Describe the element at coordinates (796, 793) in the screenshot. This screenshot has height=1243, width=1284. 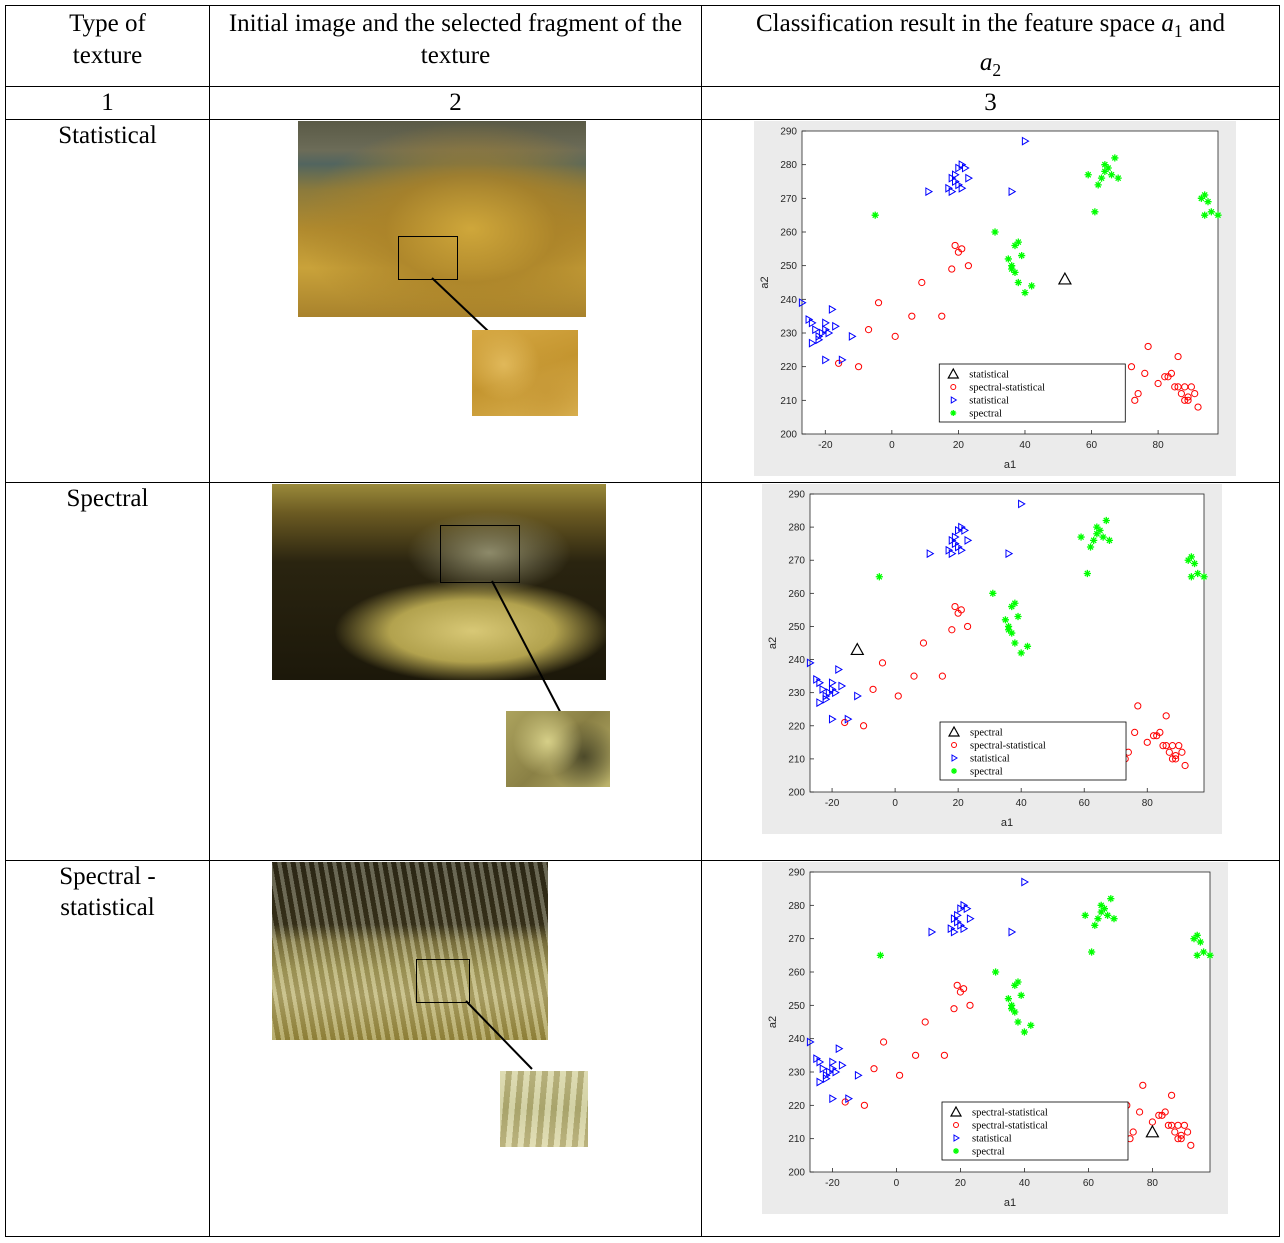
I see `y-tick-label: 200` at that location.